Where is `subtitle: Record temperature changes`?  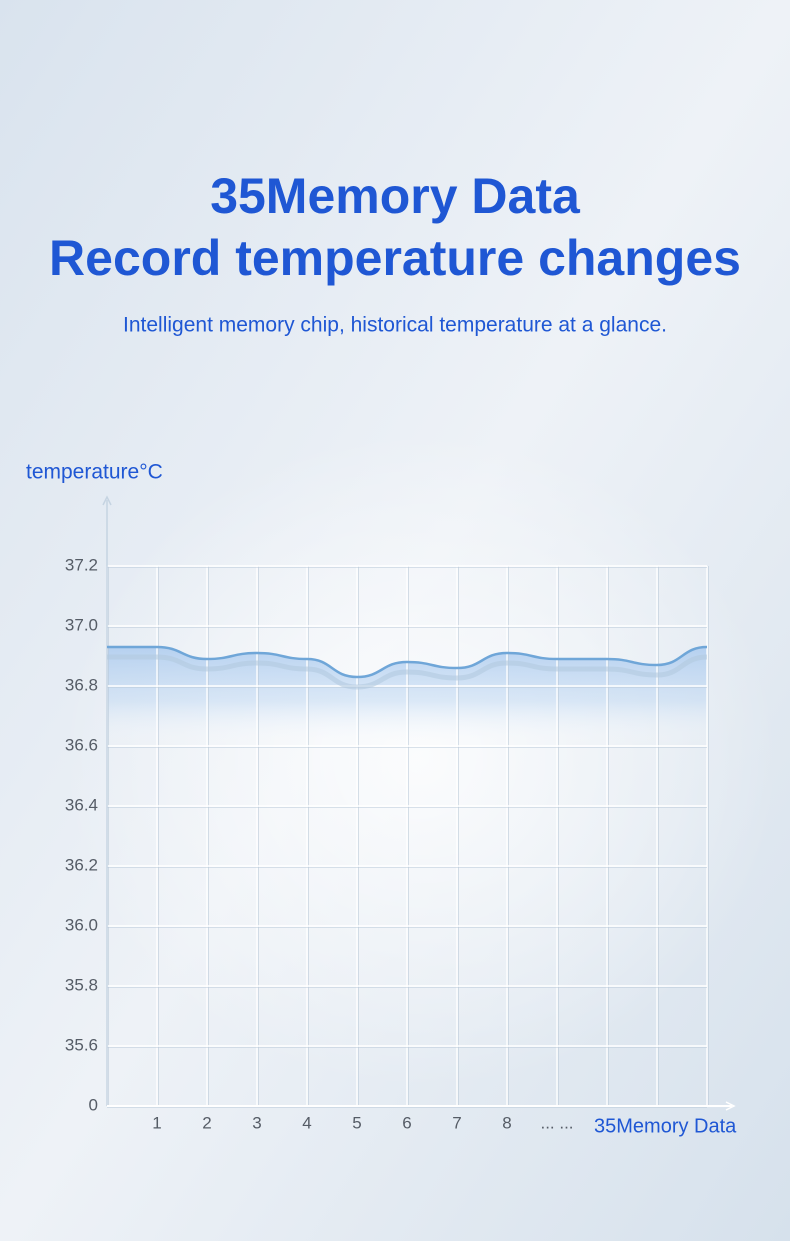
subtitle: Record temperature changes is located at coordinates (395, 258).